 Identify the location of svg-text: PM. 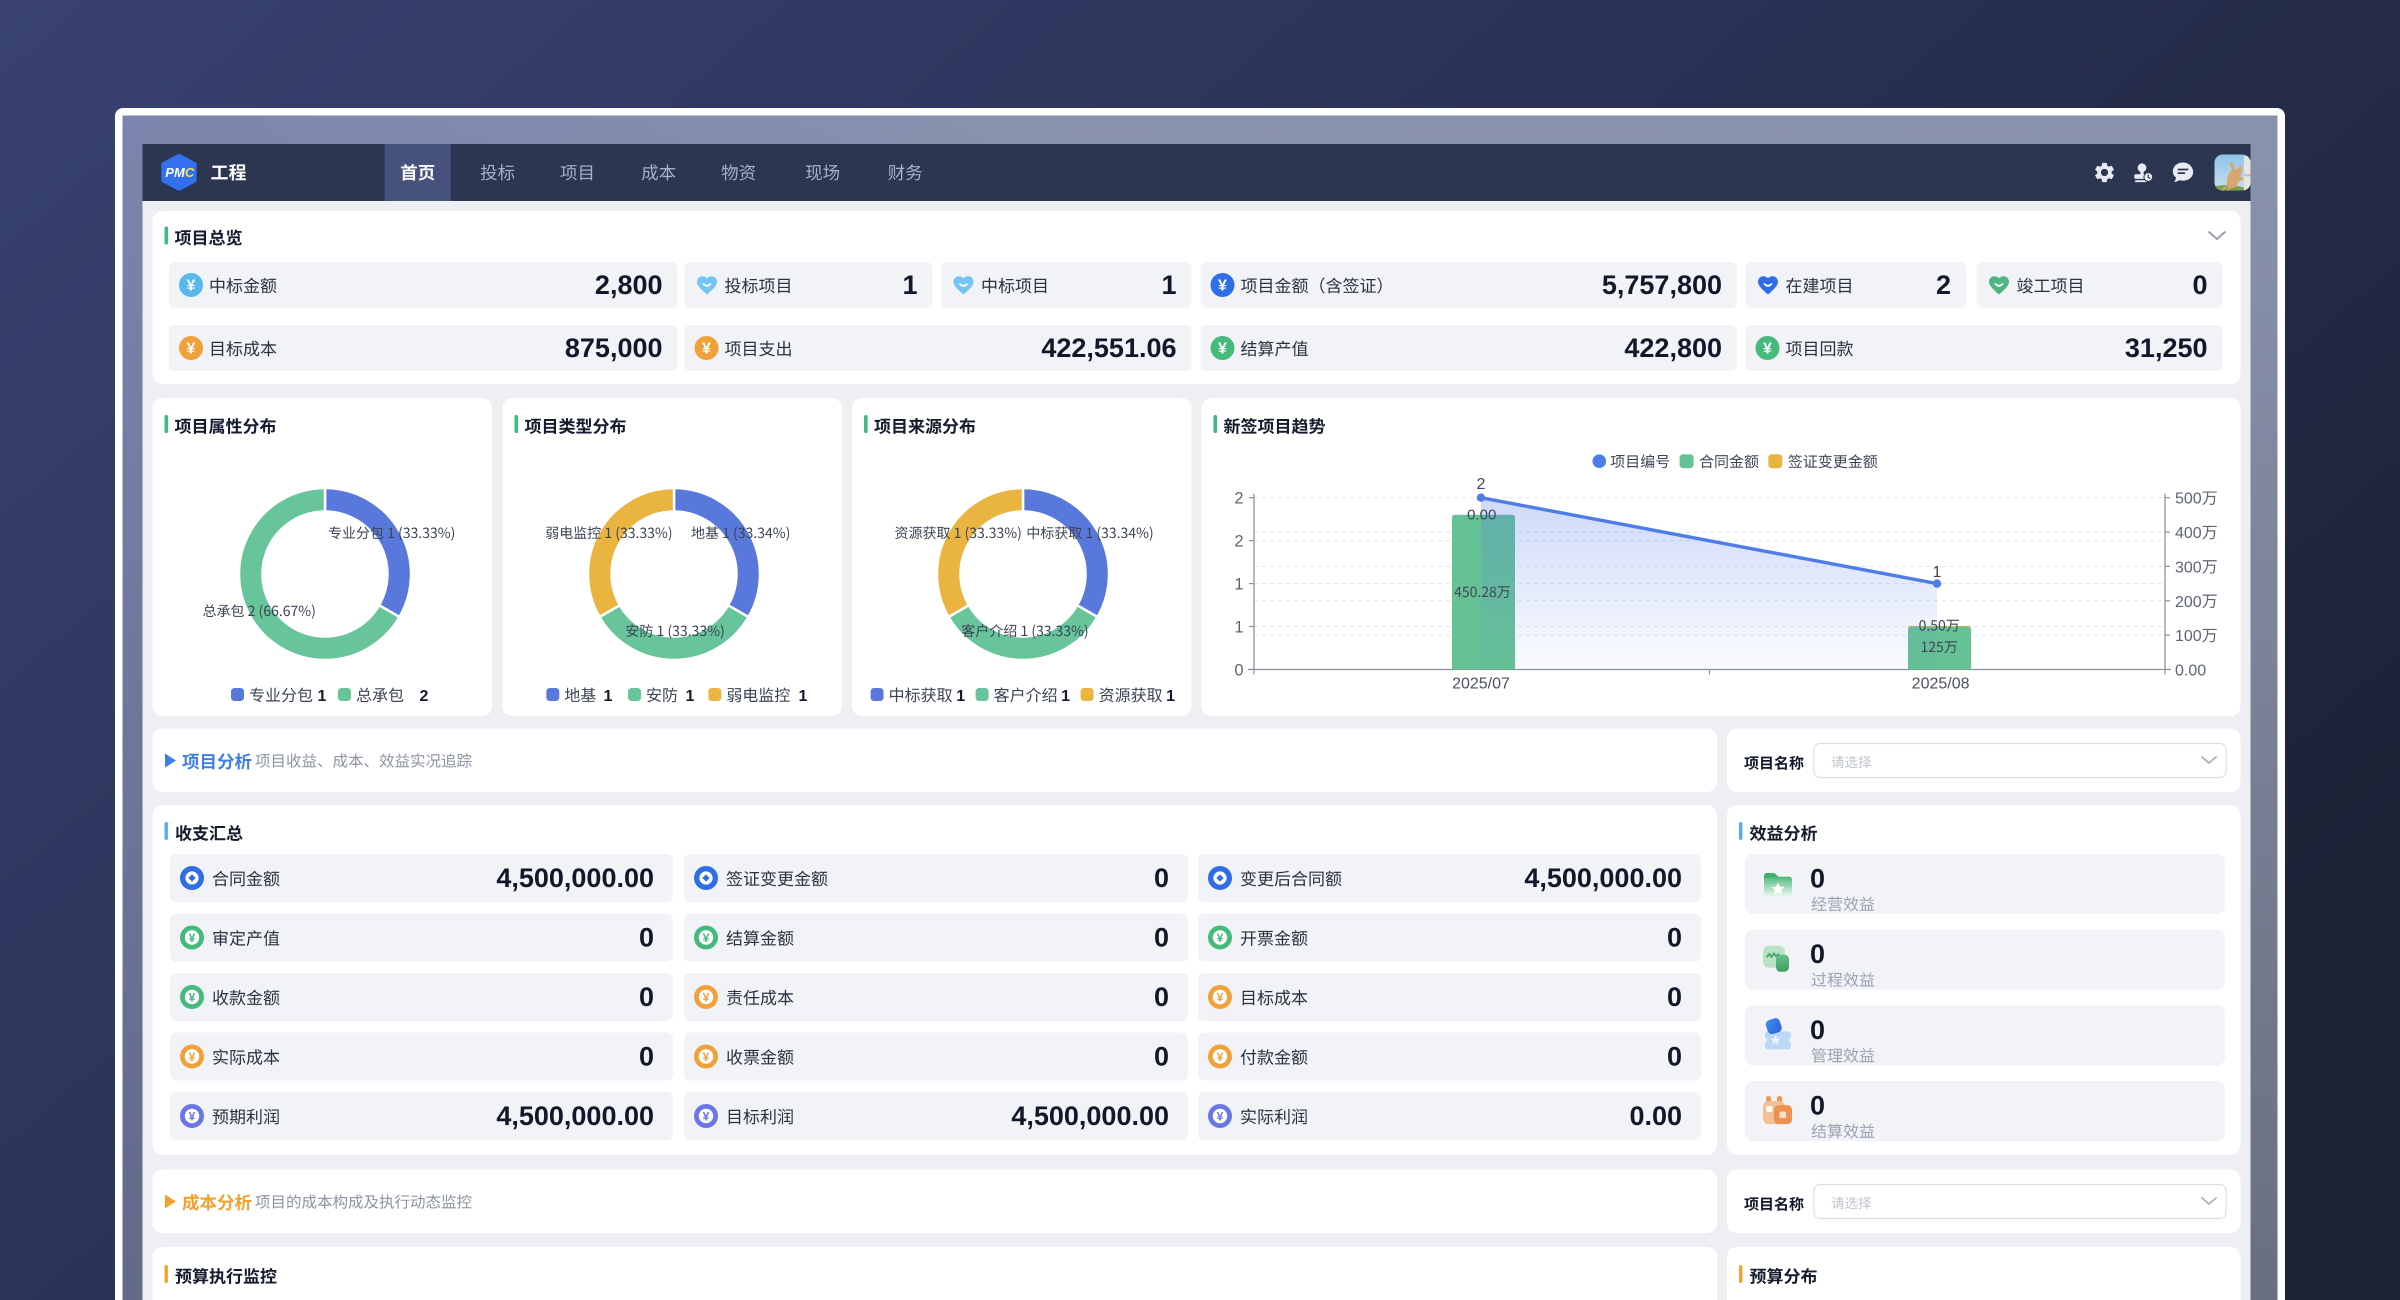
(175, 172).